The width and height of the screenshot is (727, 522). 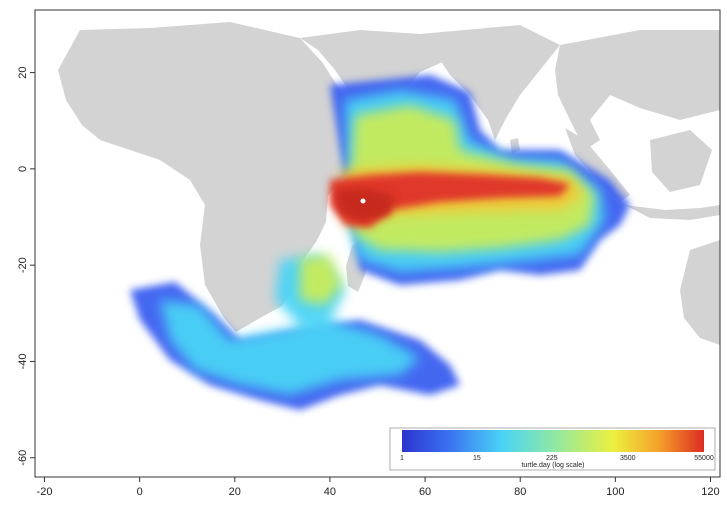 What do you see at coordinates (700, 292) in the screenshot?
I see `land-australia` at bounding box center [700, 292].